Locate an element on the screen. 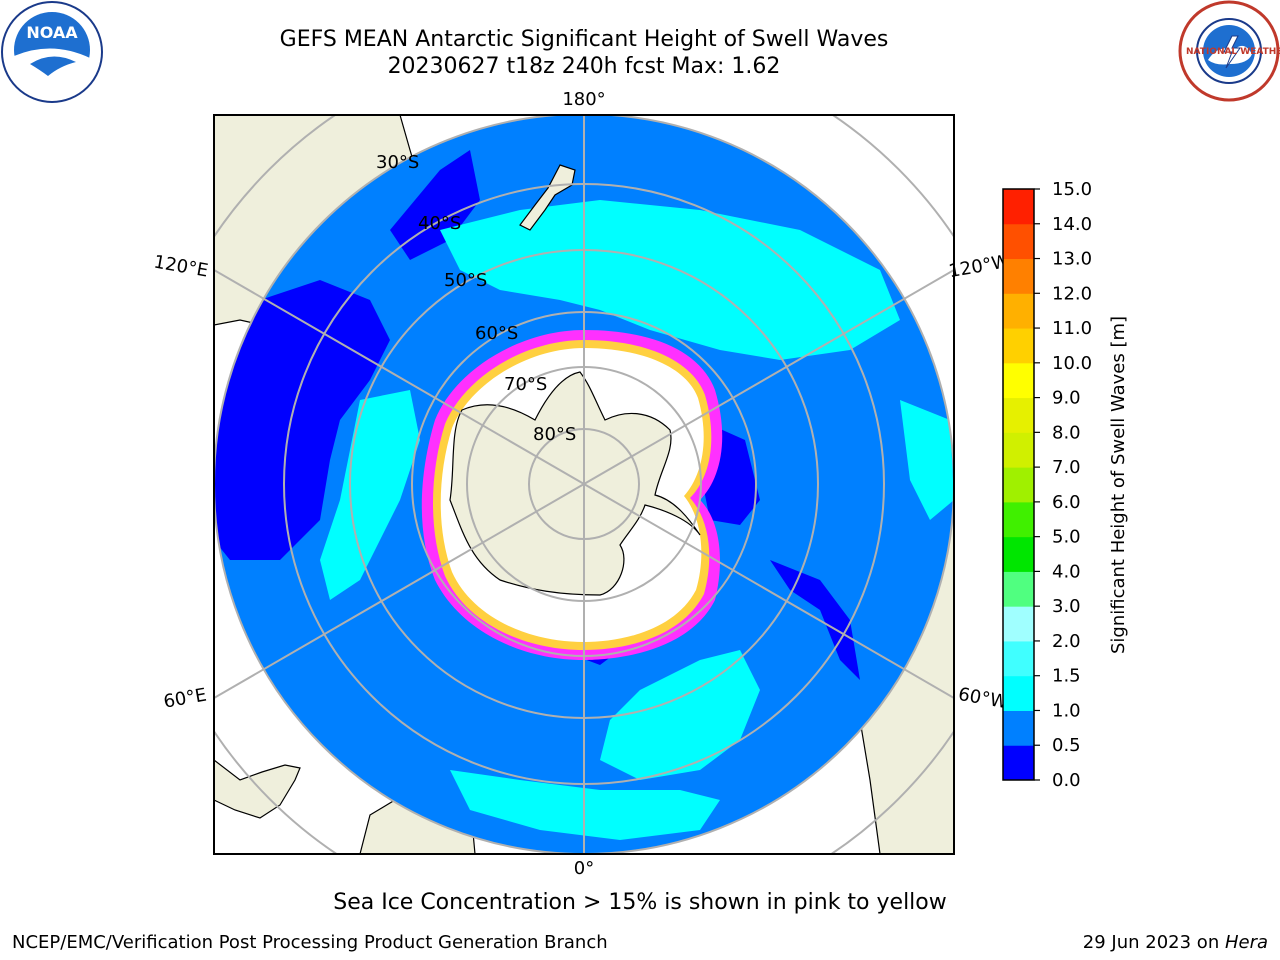  lon-label: 120°E is located at coordinates (181, 266).